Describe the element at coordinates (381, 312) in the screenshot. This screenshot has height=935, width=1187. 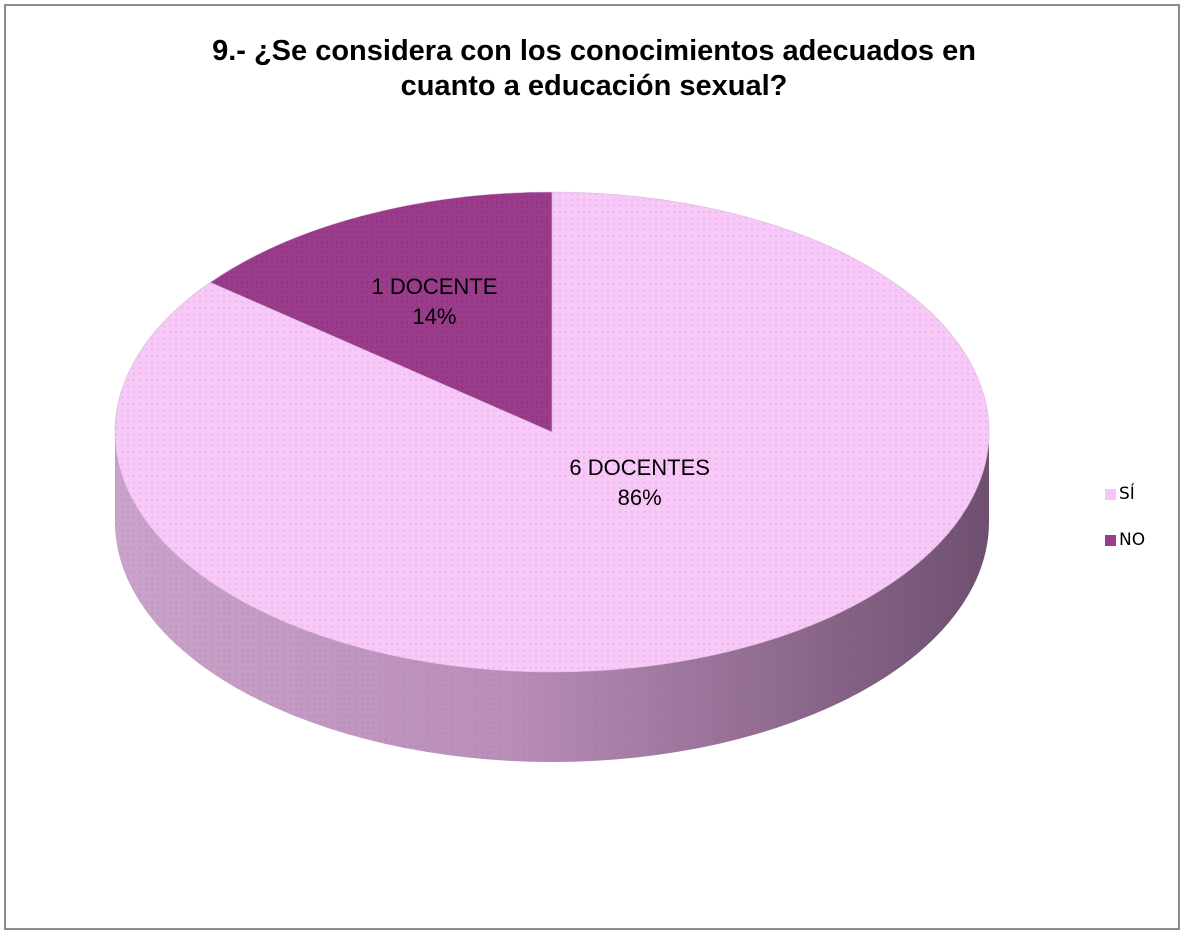
I see `pie-slice-no` at that location.